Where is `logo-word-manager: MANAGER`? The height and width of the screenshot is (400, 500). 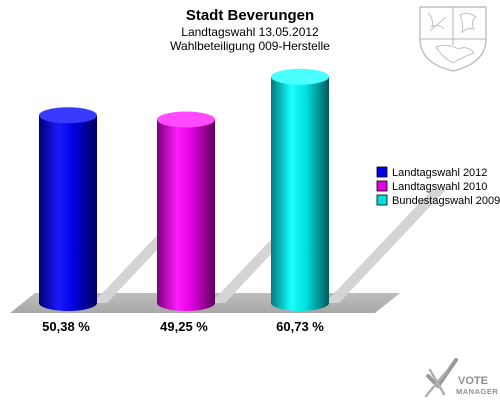 logo-word-manager: MANAGER is located at coordinates (477, 391).